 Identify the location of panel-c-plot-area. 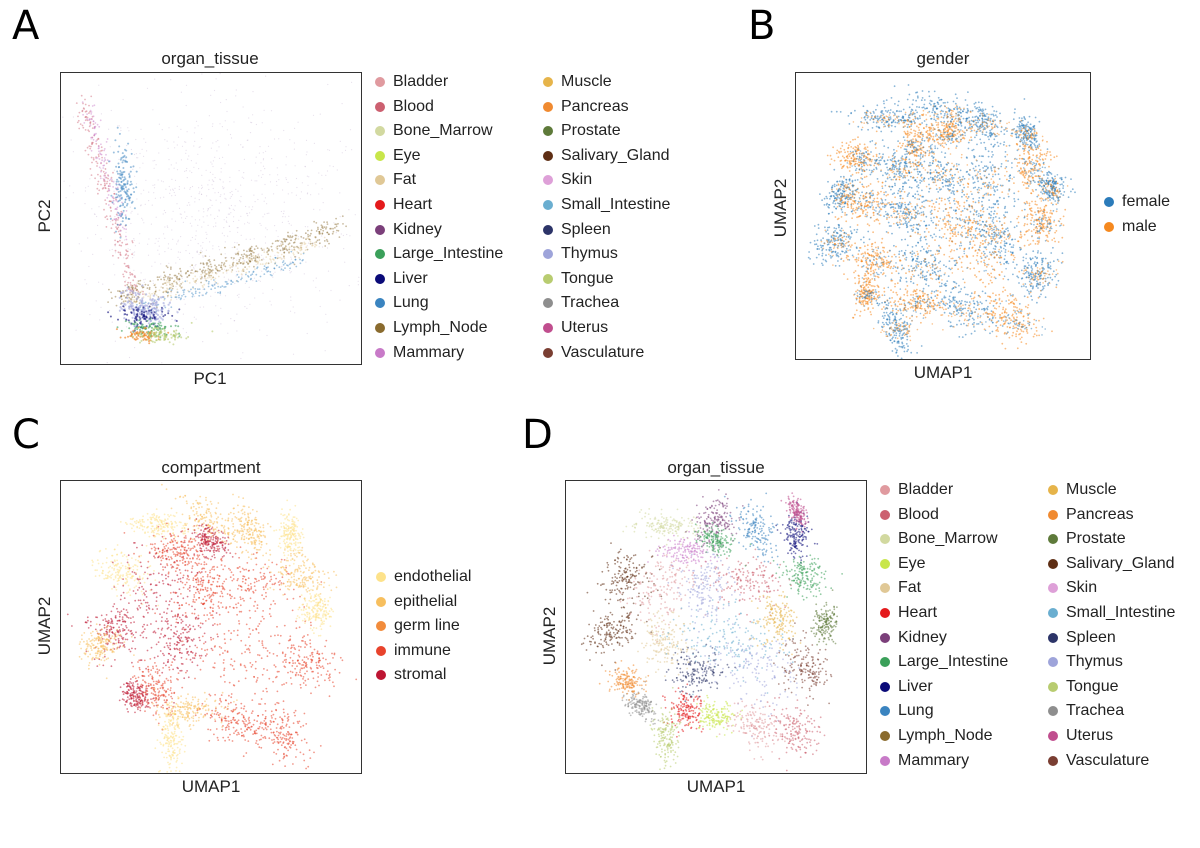
(211, 627).